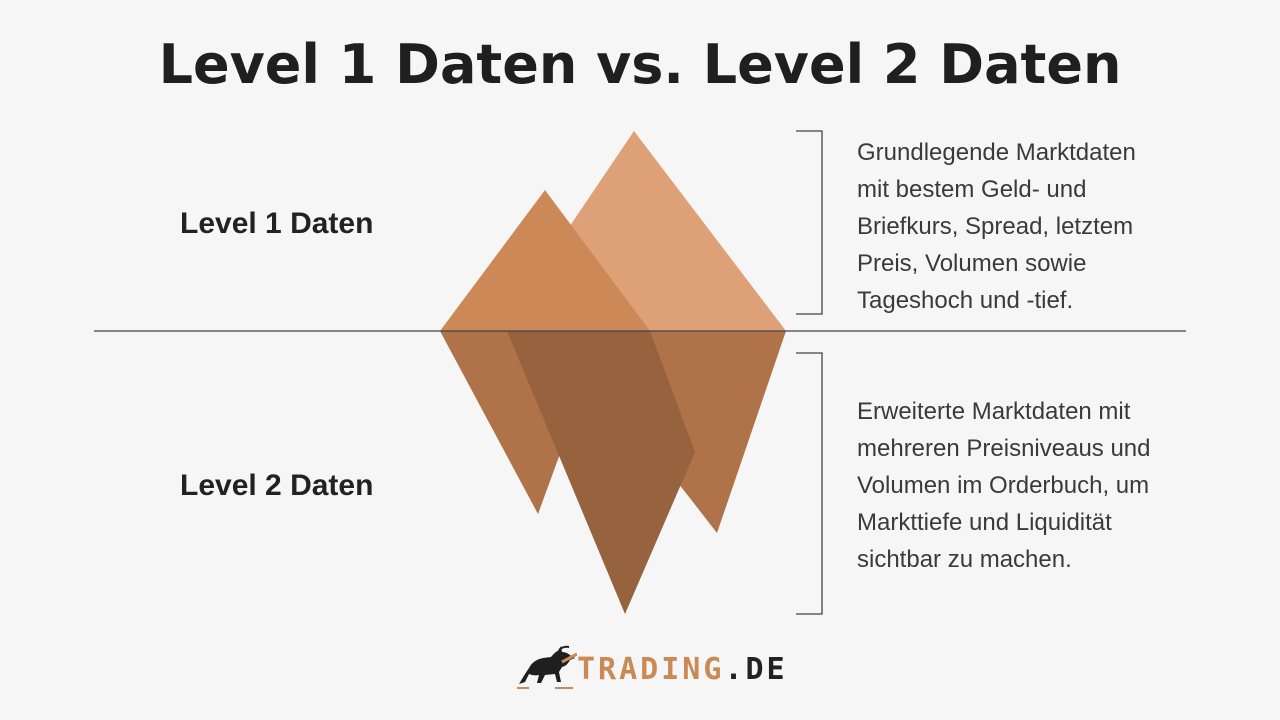 The image size is (1280, 720). I want to click on iceberg-peak-small, so click(545, 260).